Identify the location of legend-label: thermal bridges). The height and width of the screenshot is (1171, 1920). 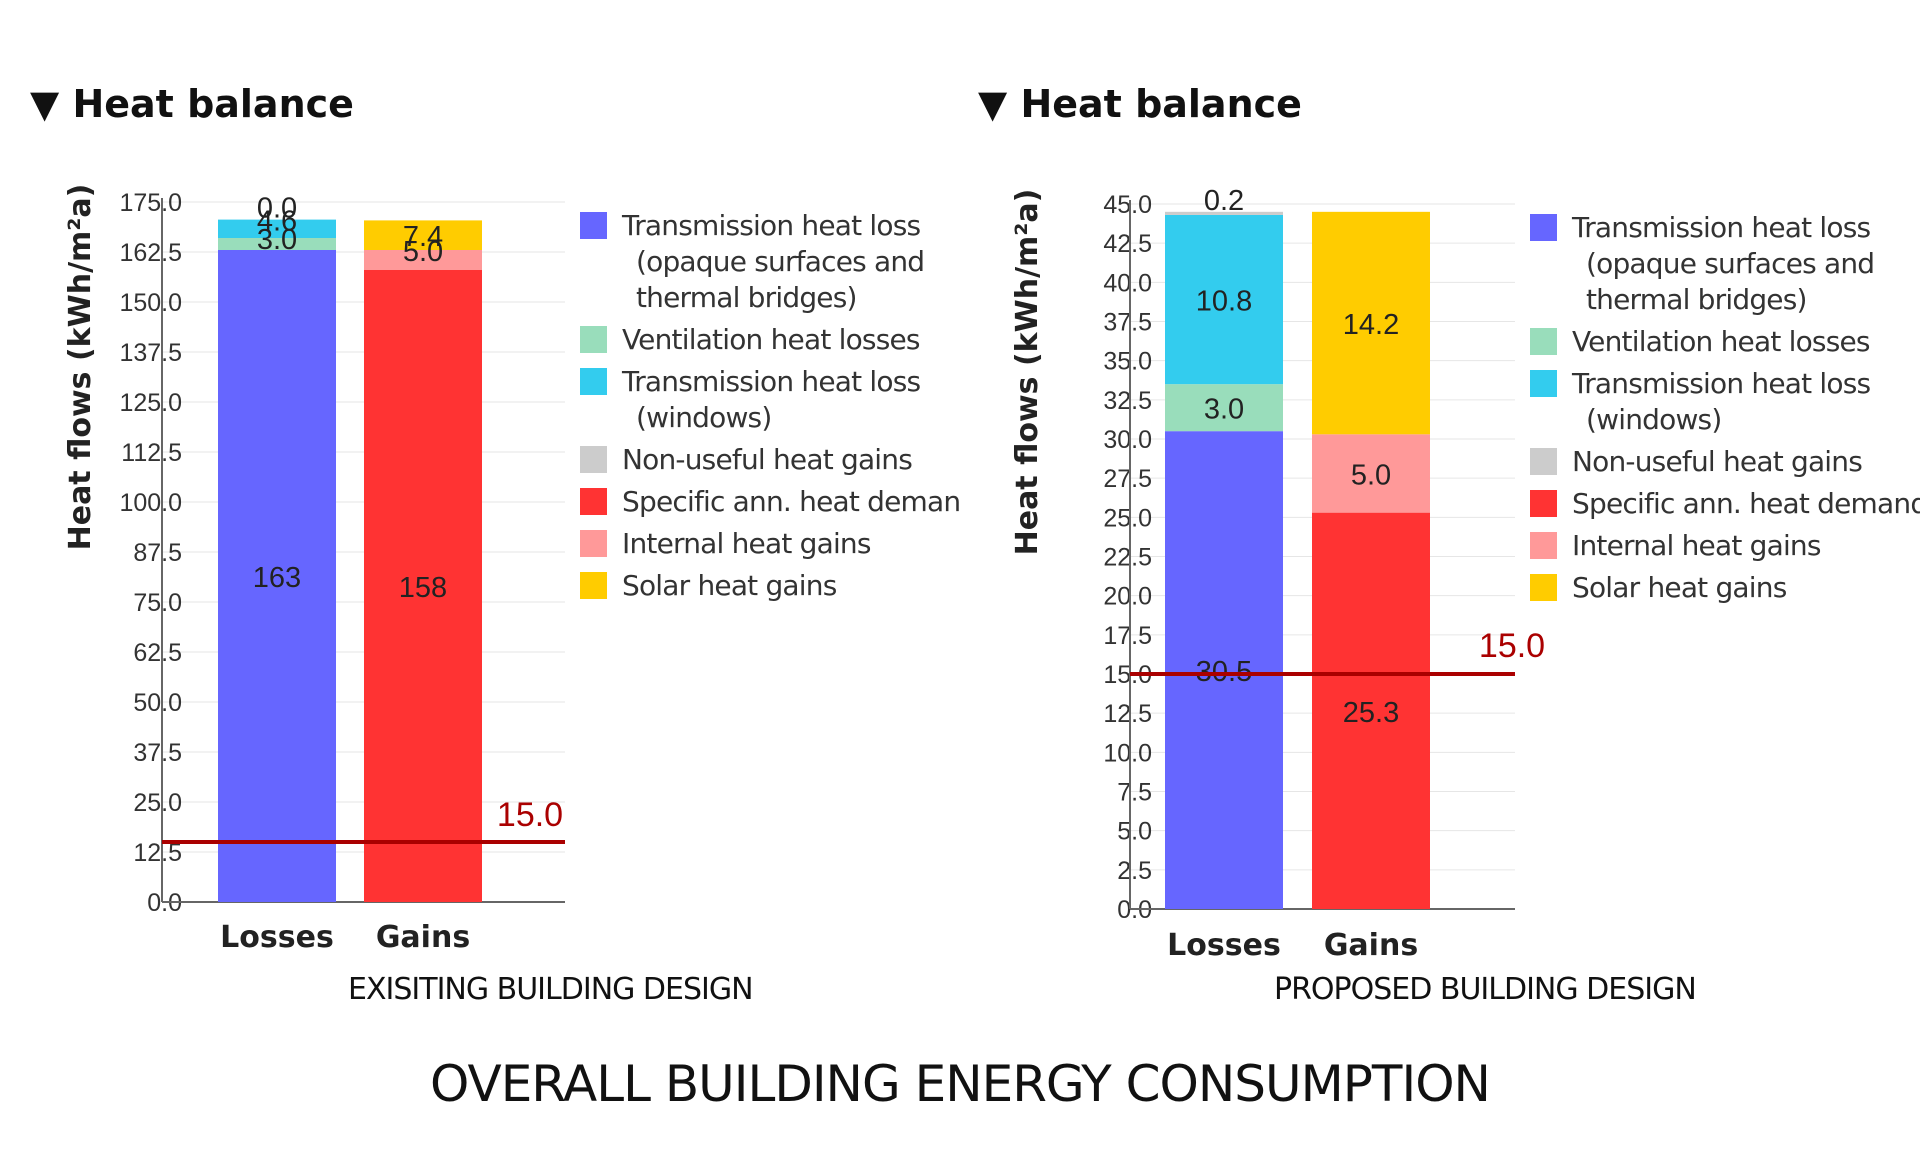
(746, 297).